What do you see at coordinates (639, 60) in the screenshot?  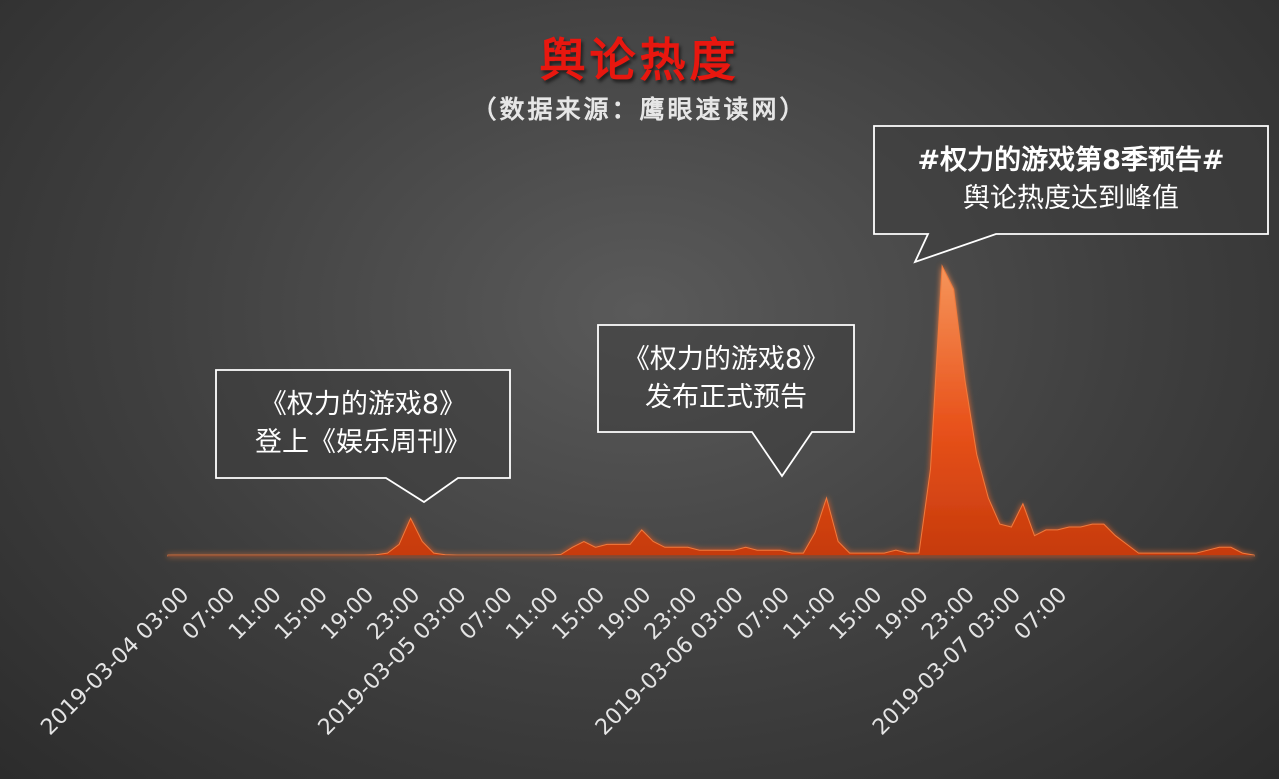 I see `chart-title: 舆论热度` at bounding box center [639, 60].